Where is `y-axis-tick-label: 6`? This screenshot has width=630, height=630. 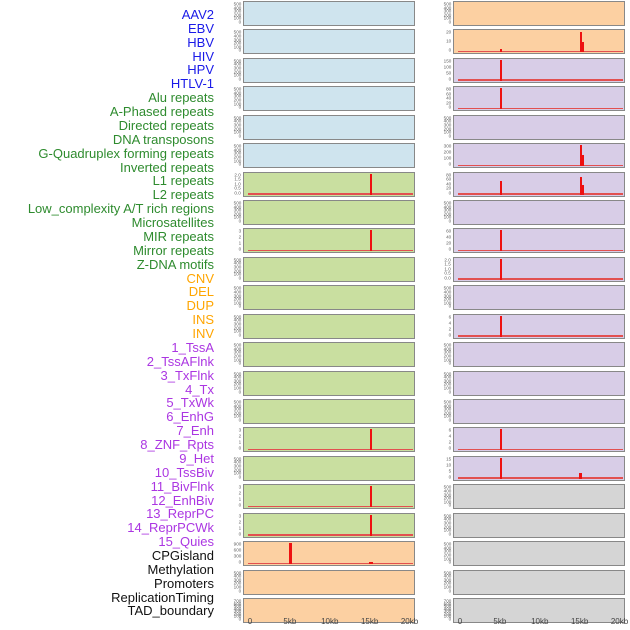 y-axis-tick-label: 6 is located at coordinates (449, 317).